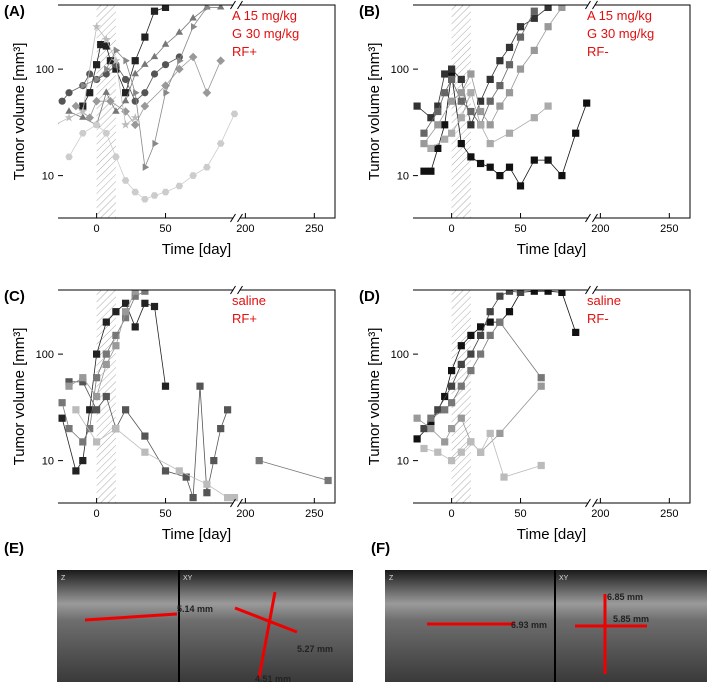  What do you see at coordinates (196, 249) in the screenshot?
I see `x-axis-label: Time [day]` at bounding box center [196, 249].